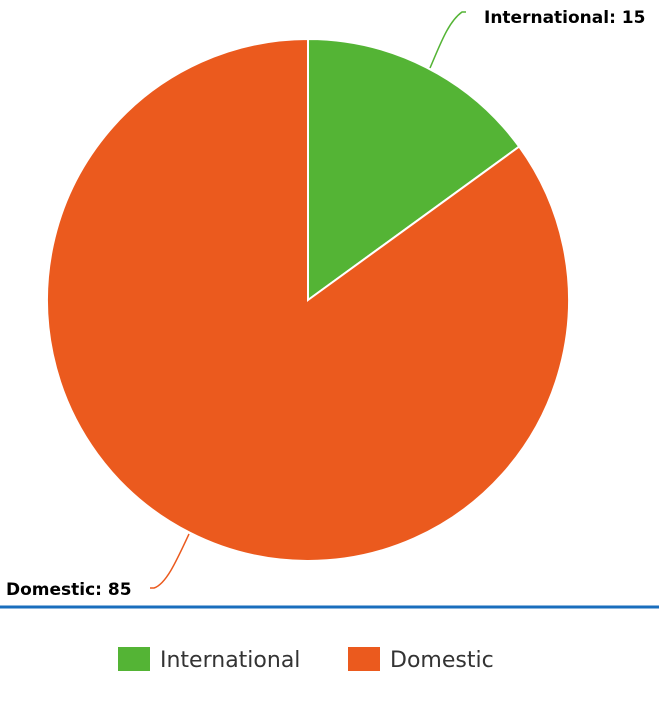  I want to click on legend-swatch-international, so click(134, 659).